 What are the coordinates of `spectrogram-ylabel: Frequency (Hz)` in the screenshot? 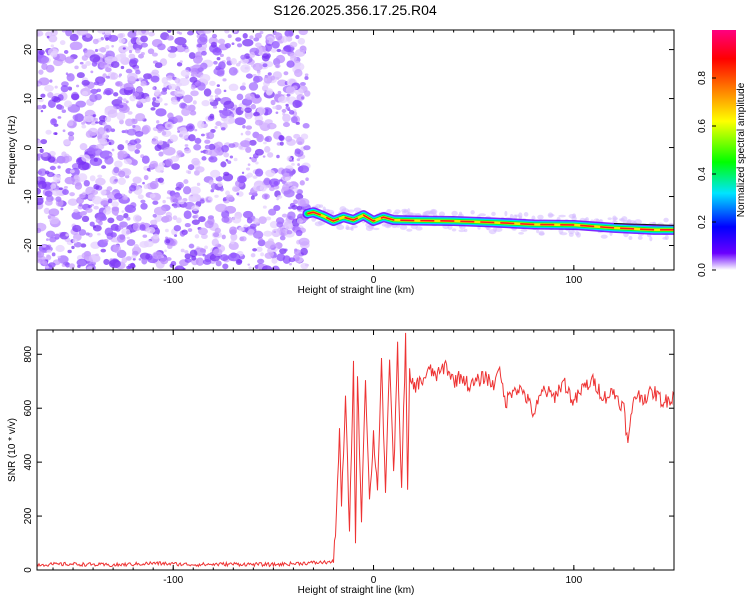 It's located at (12, 150).